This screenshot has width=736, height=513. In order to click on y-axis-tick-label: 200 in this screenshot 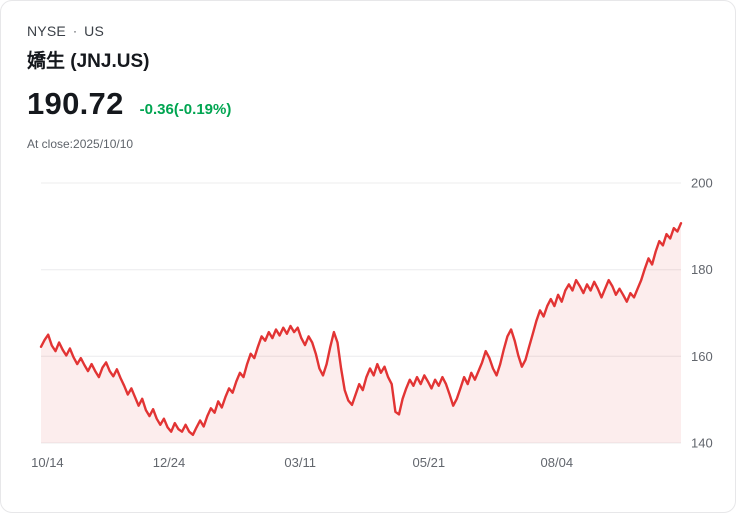, I will do `click(702, 183)`.